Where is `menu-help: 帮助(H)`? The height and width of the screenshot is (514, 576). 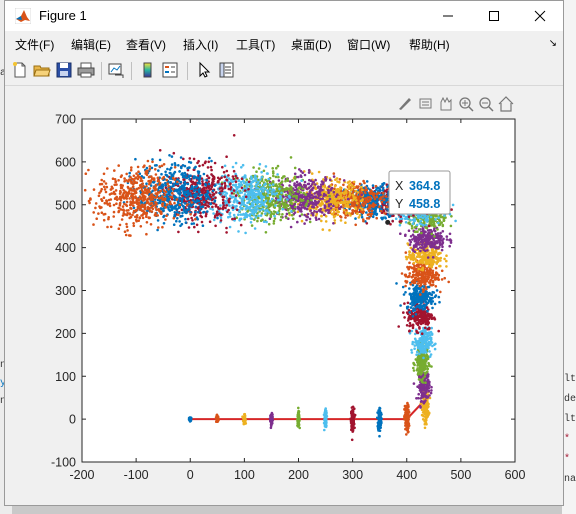 menu-help: 帮助(H) is located at coordinates (429, 45).